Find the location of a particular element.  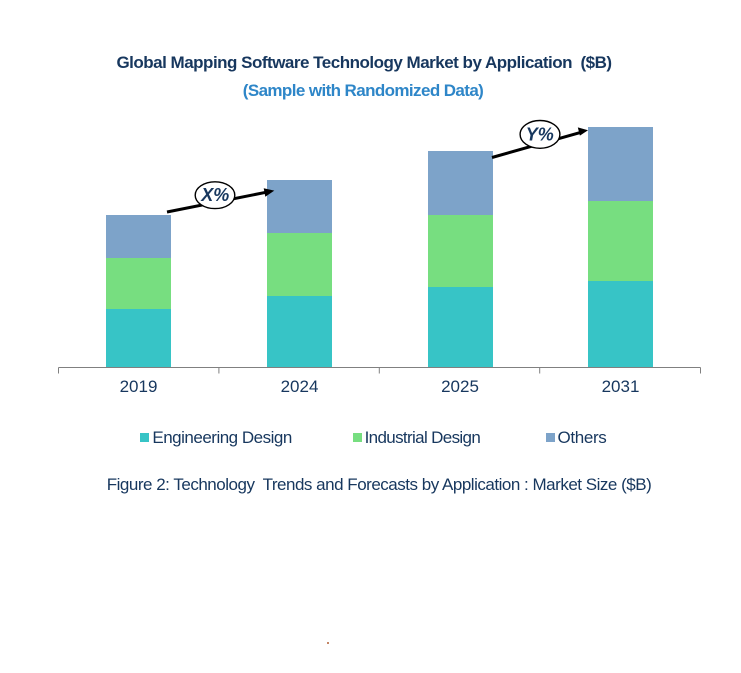

svg-text: Y% is located at coordinates (540, 135).